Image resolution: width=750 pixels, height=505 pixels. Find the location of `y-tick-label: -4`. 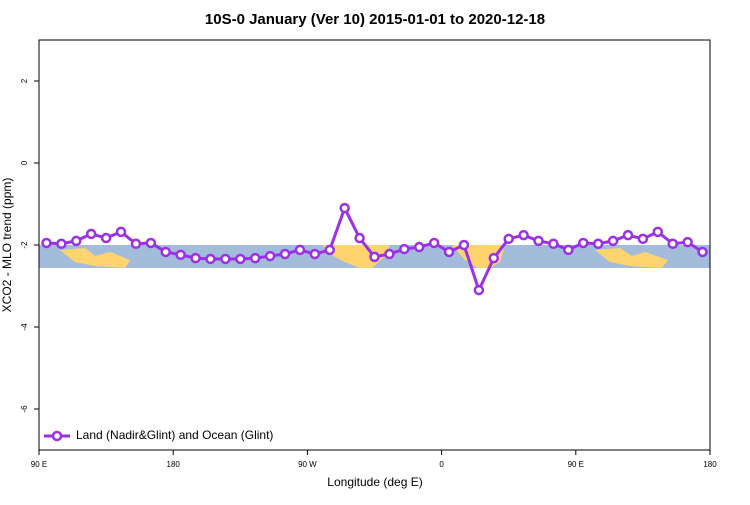

y-tick-label: -4 is located at coordinates (24, 327).